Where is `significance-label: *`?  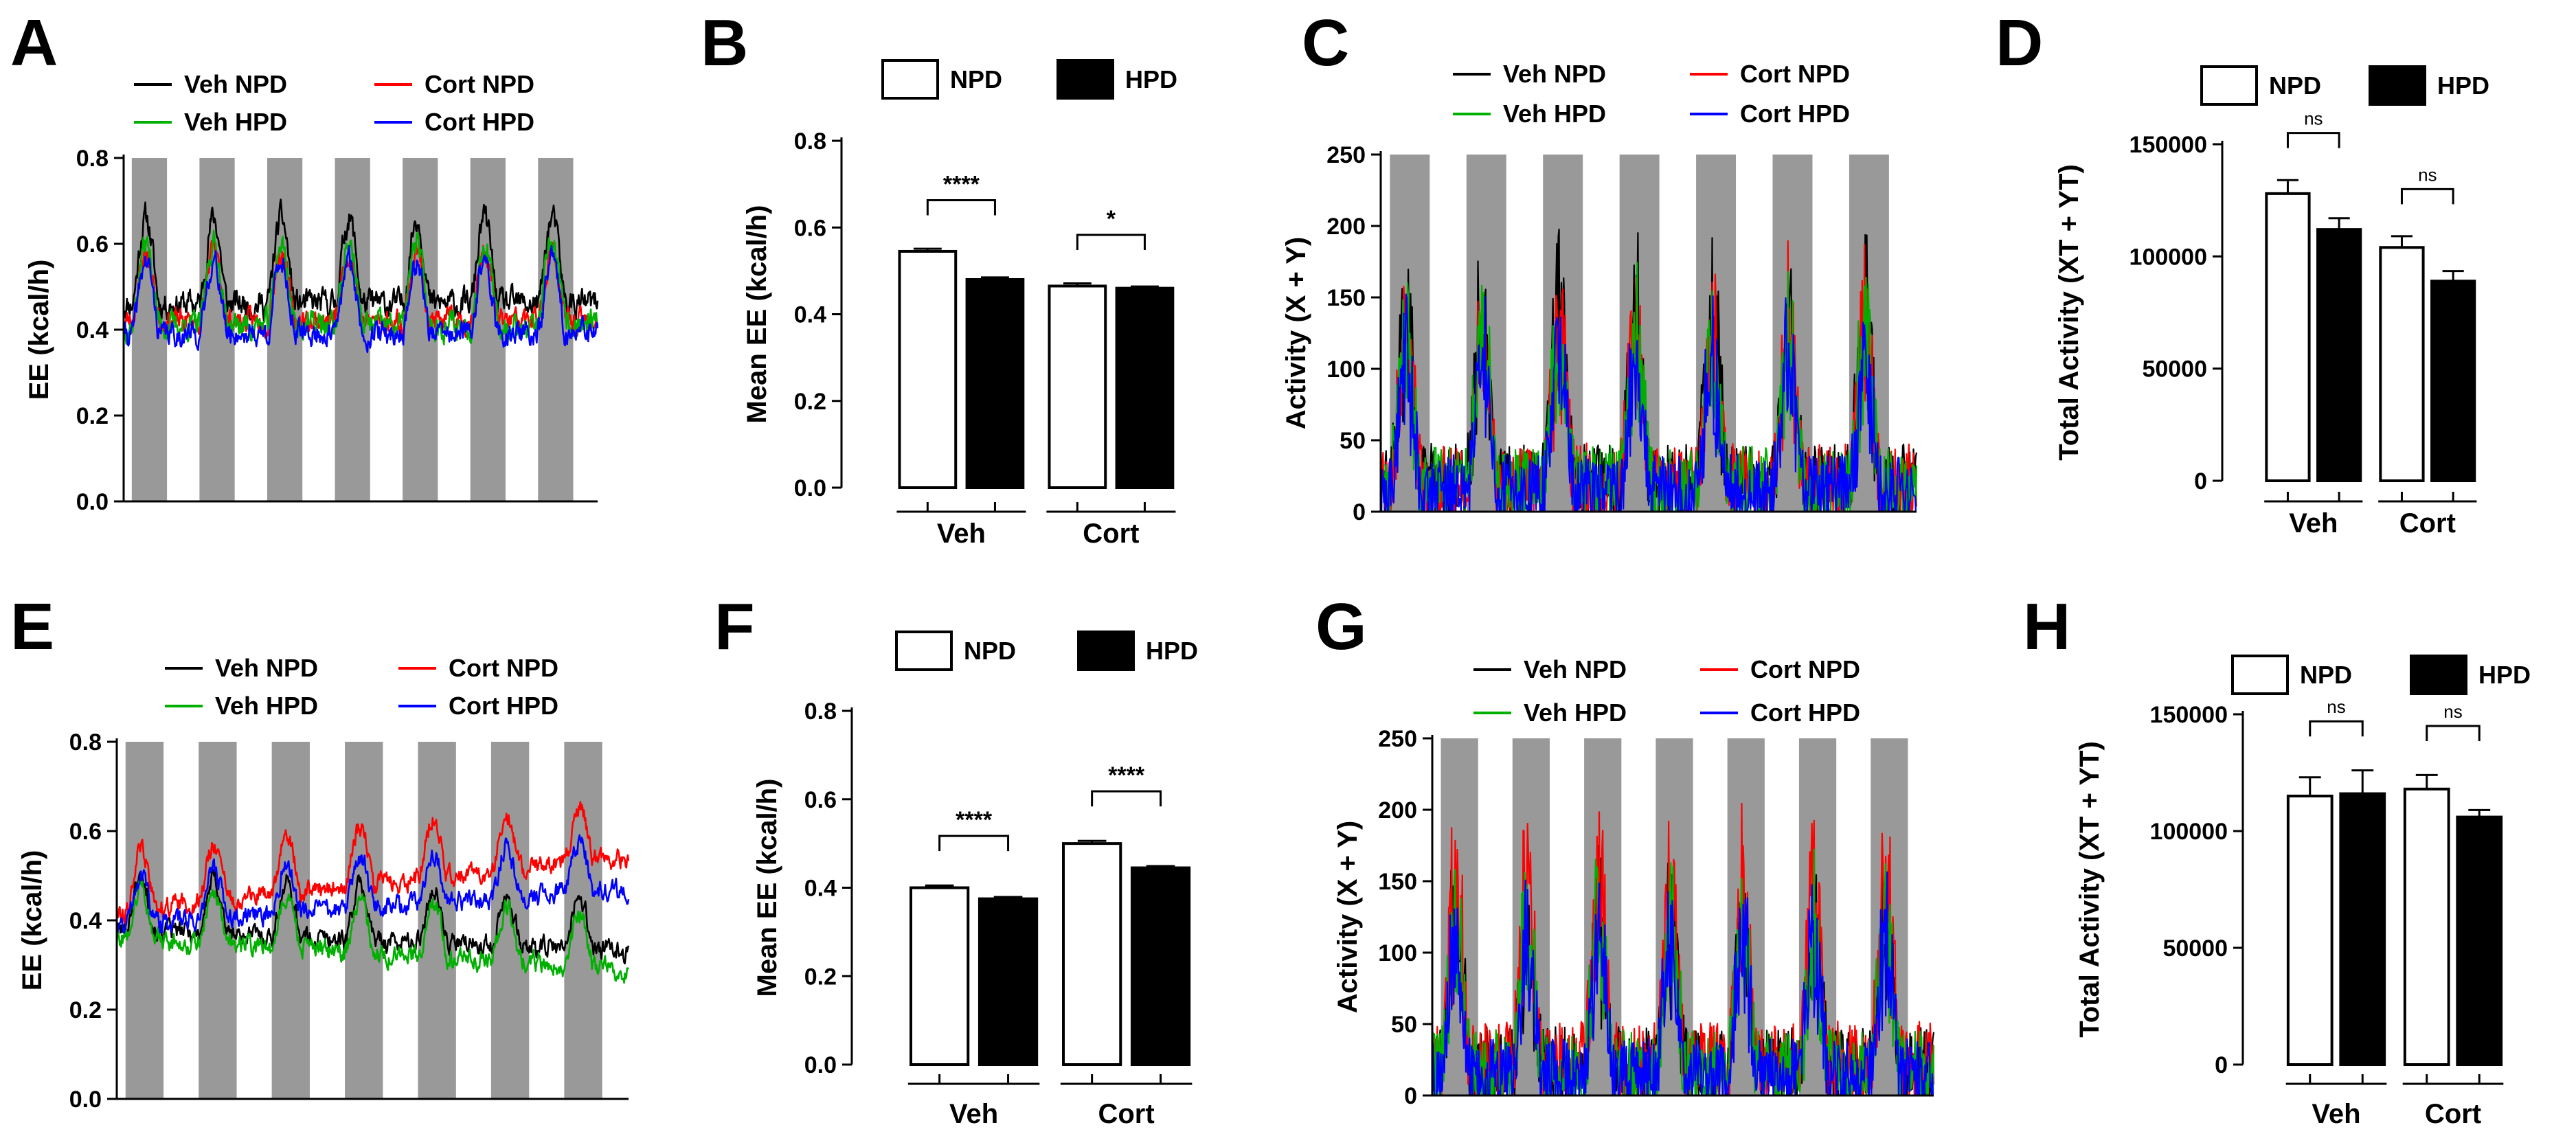
significance-label: * is located at coordinates (1111, 219).